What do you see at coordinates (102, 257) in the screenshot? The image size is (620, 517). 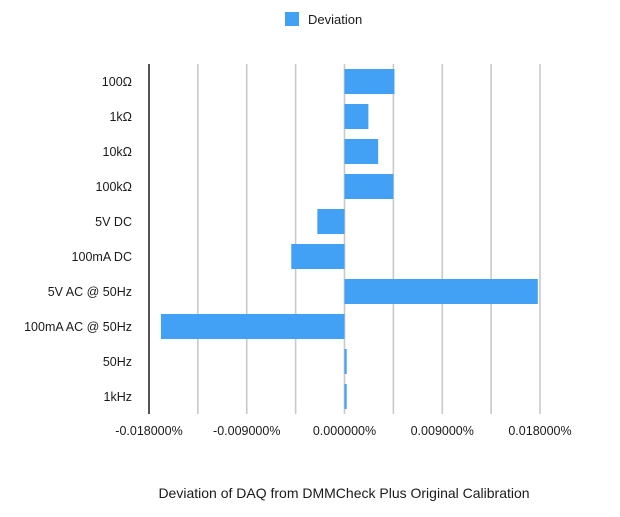 I see `category-label: 100mA DC` at bounding box center [102, 257].